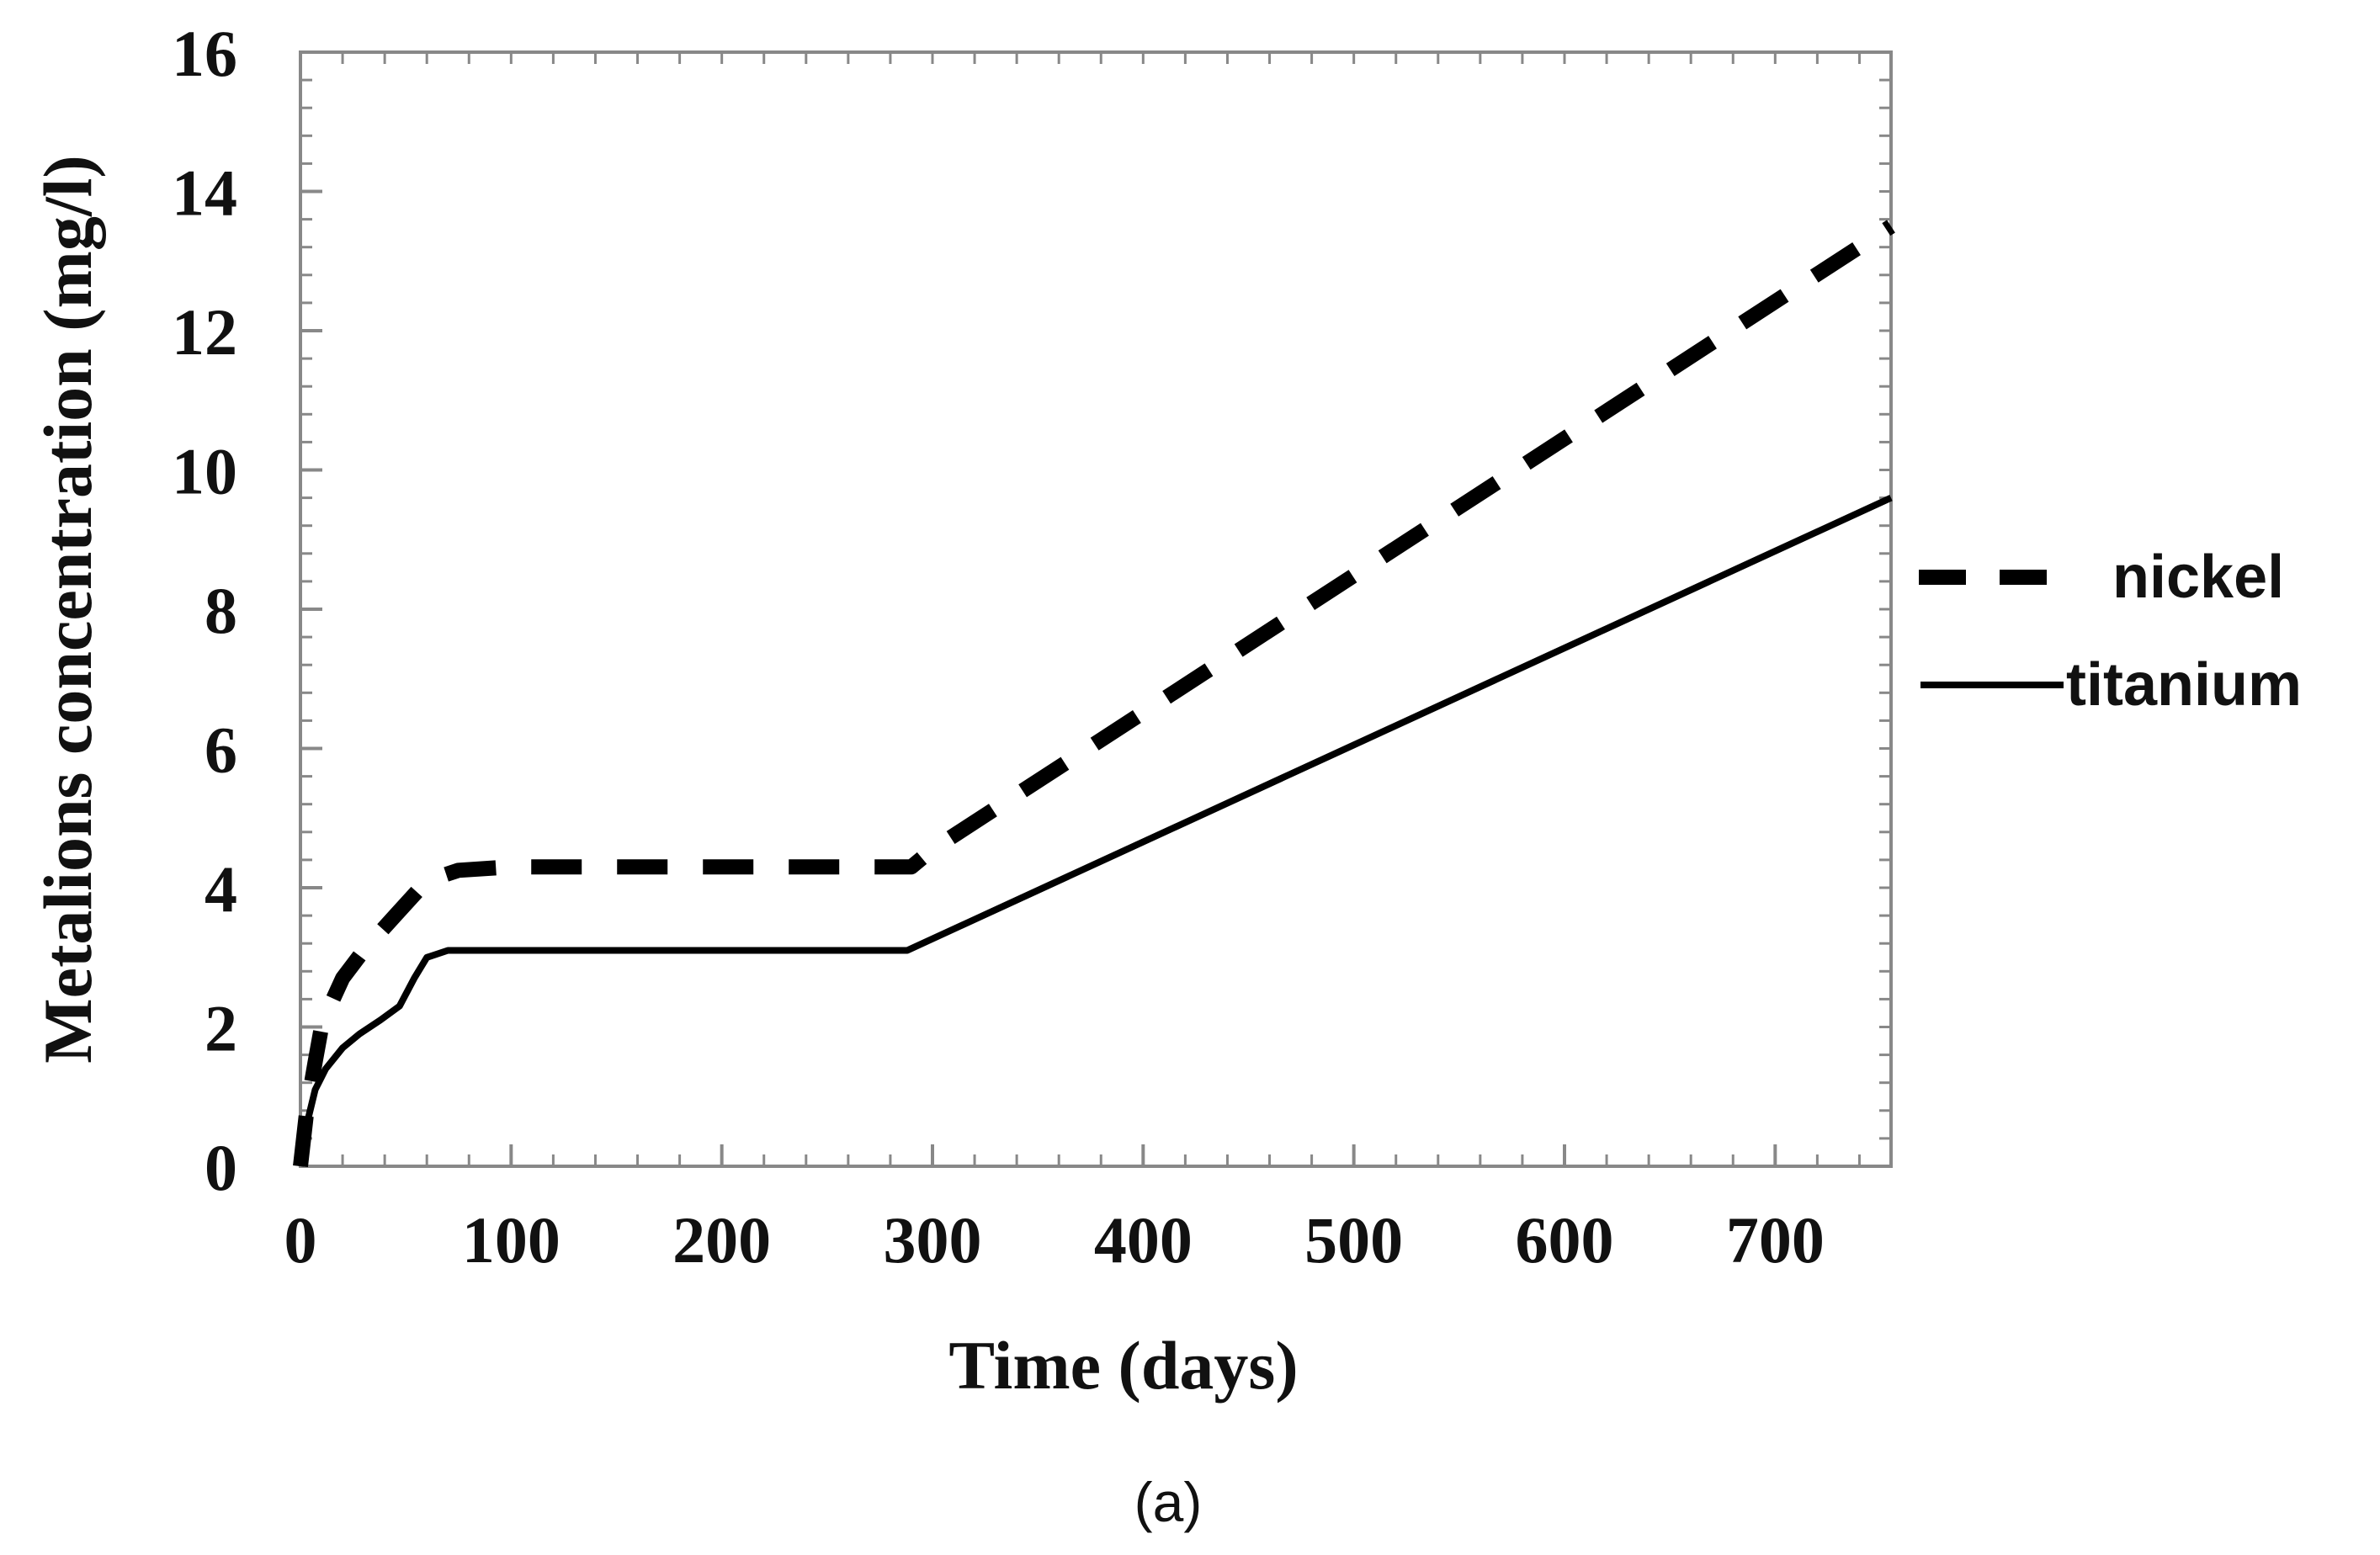  Describe the element at coordinates (1168, 1502) in the screenshot. I see `figure-caption: (a)` at that location.